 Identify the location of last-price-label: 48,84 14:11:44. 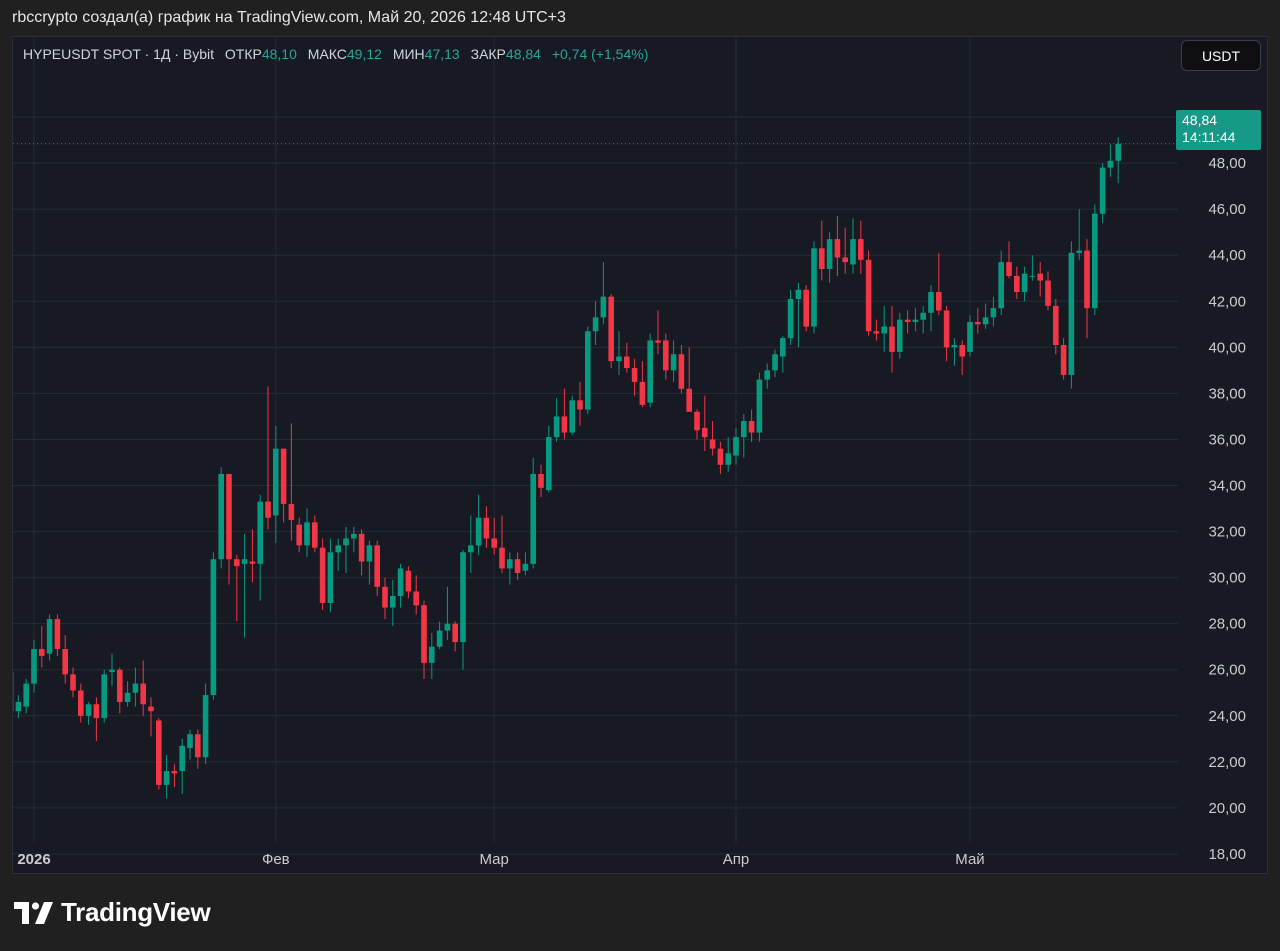
(1218, 130).